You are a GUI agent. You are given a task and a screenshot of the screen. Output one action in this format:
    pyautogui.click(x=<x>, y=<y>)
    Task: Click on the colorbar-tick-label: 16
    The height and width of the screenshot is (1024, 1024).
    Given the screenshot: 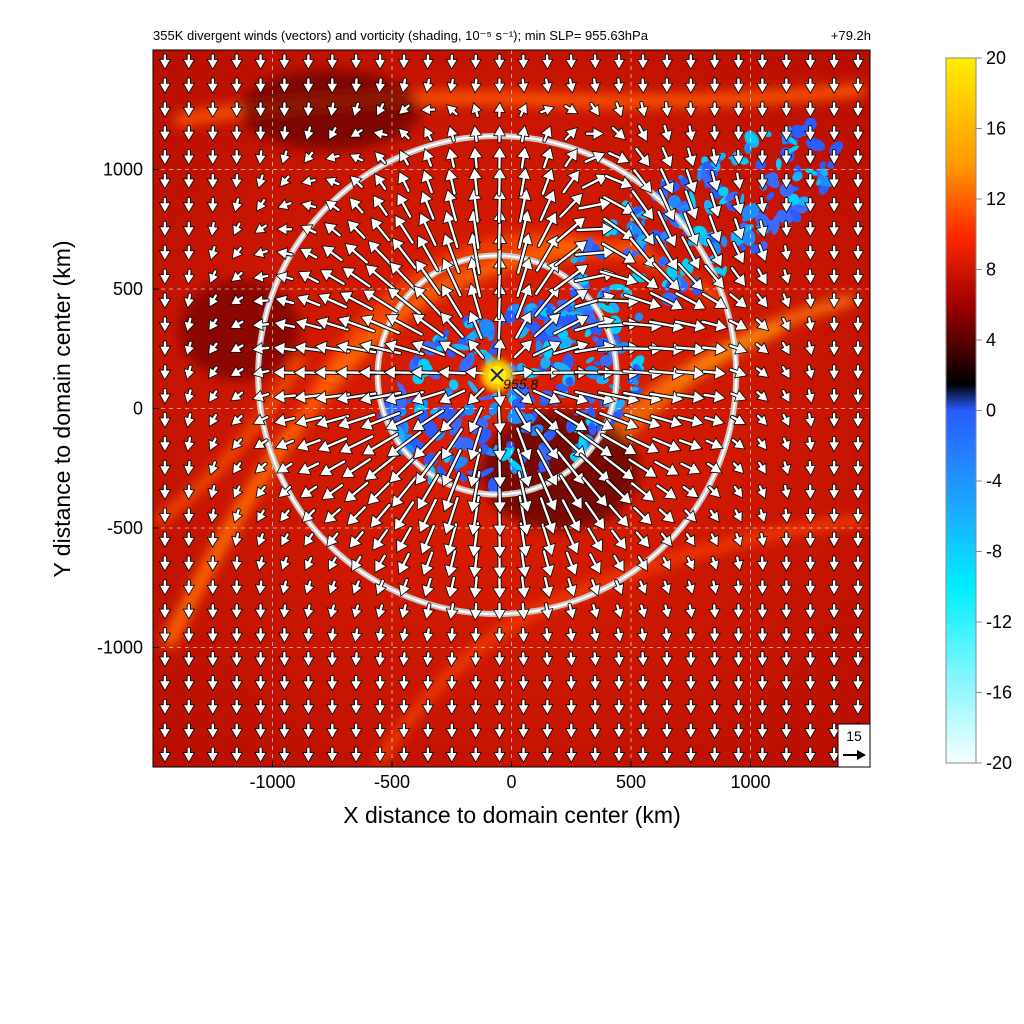 What is the action you would take?
    pyautogui.click(x=996, y=129)
    